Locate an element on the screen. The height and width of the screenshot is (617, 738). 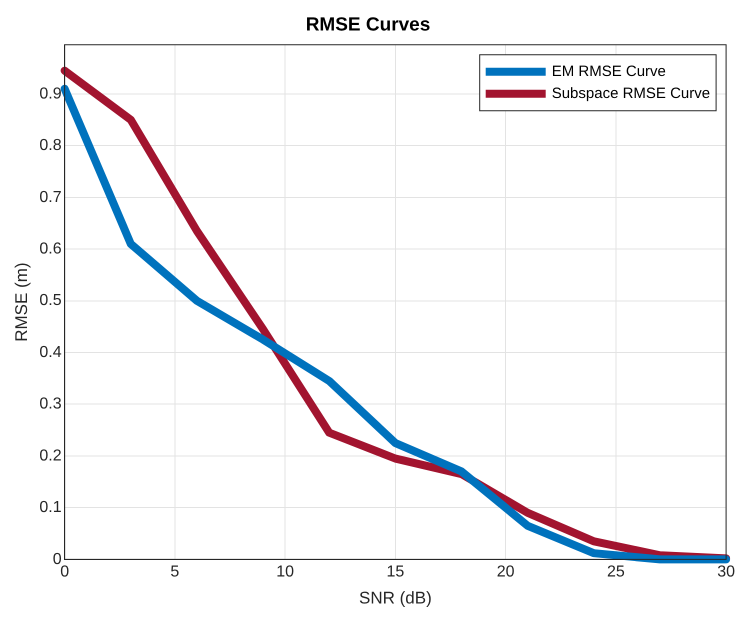
y-tick-label: 0.9 is located at coordinates (50, 93).